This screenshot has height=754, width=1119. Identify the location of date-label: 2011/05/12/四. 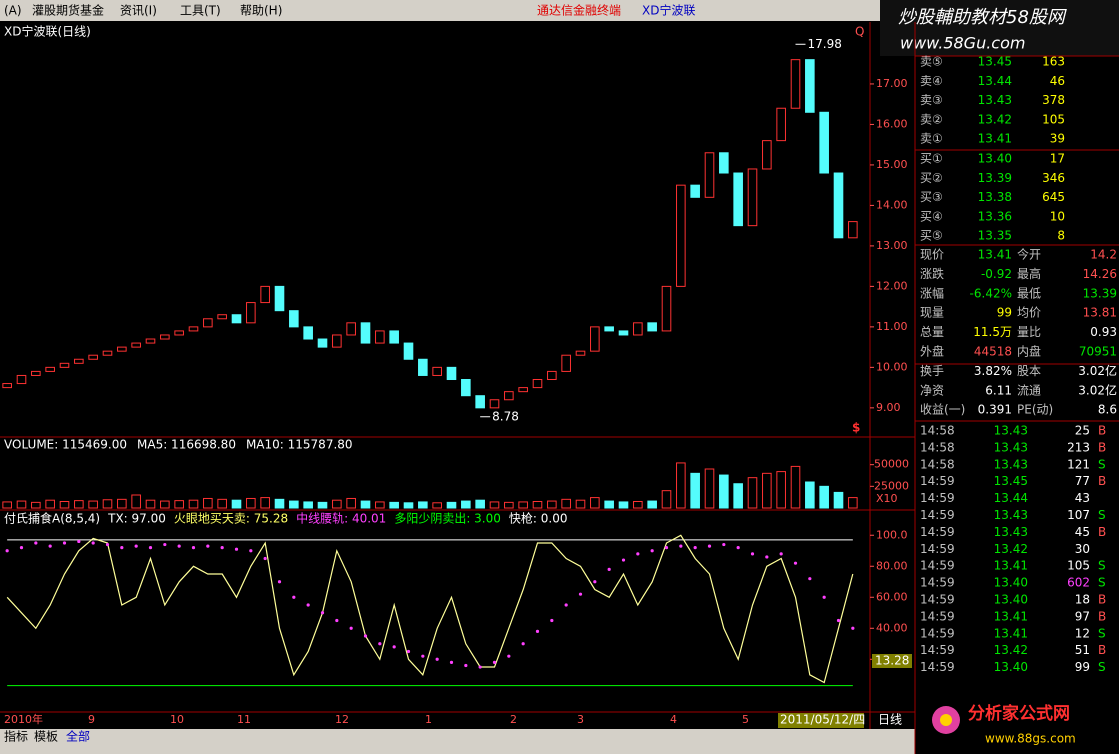
(822, 720).